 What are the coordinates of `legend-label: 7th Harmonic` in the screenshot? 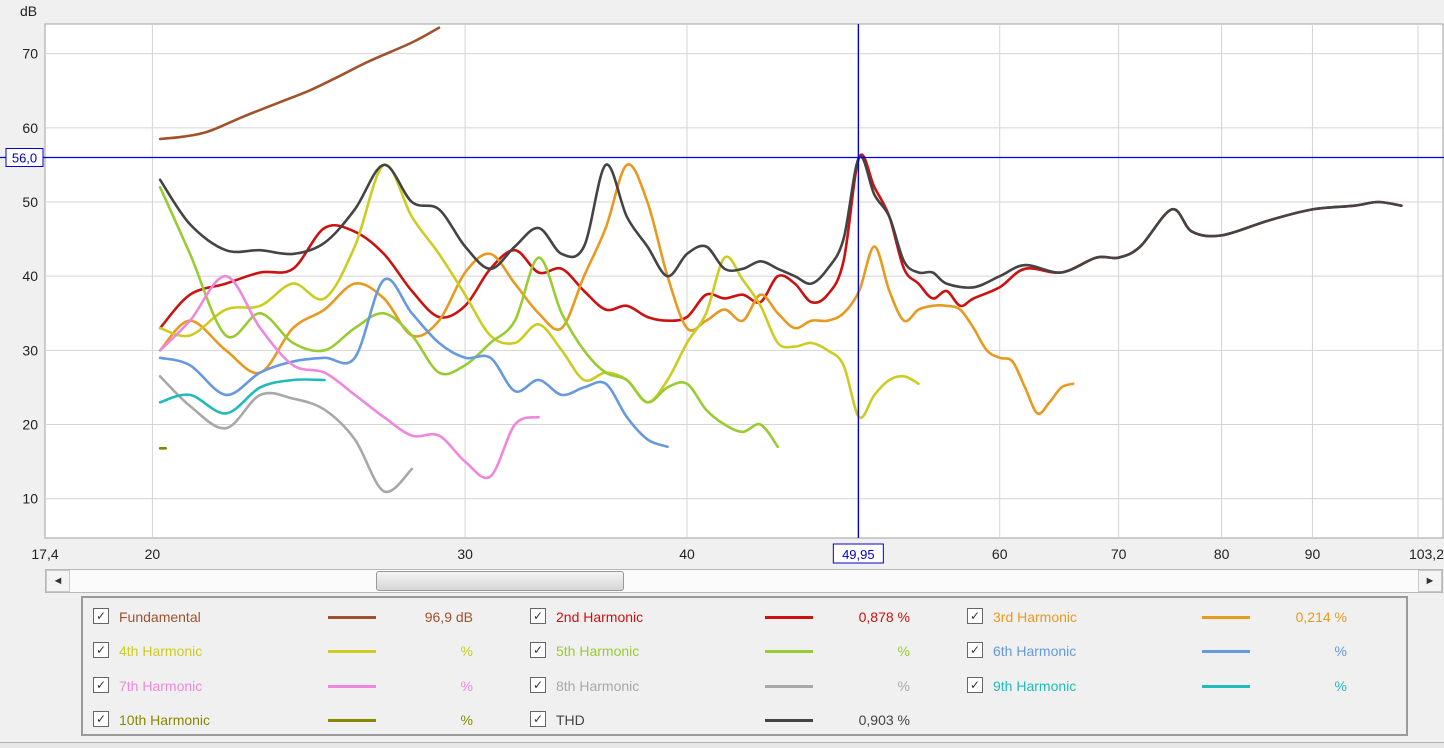 It's located at (161, 686).